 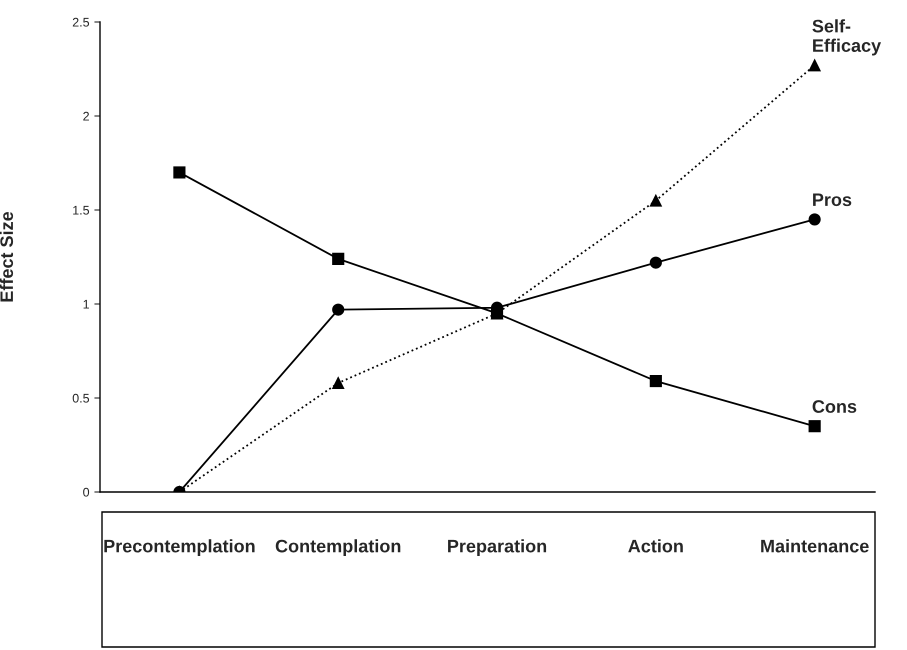 I want to click on y-tick-label: 1.5, so click(x=81, y=210).